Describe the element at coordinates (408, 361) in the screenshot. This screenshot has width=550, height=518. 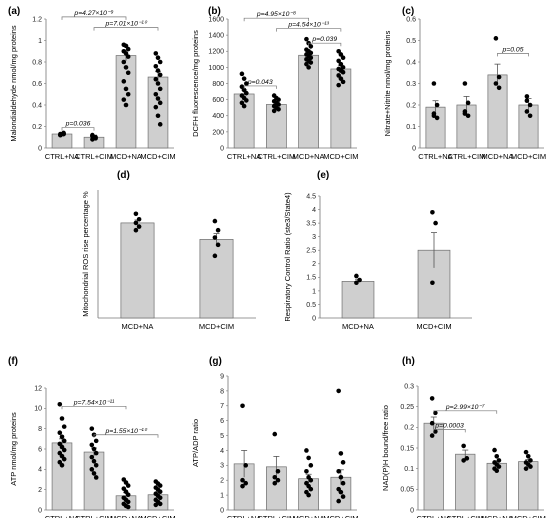
I see `panel-label: (h)` at that location.